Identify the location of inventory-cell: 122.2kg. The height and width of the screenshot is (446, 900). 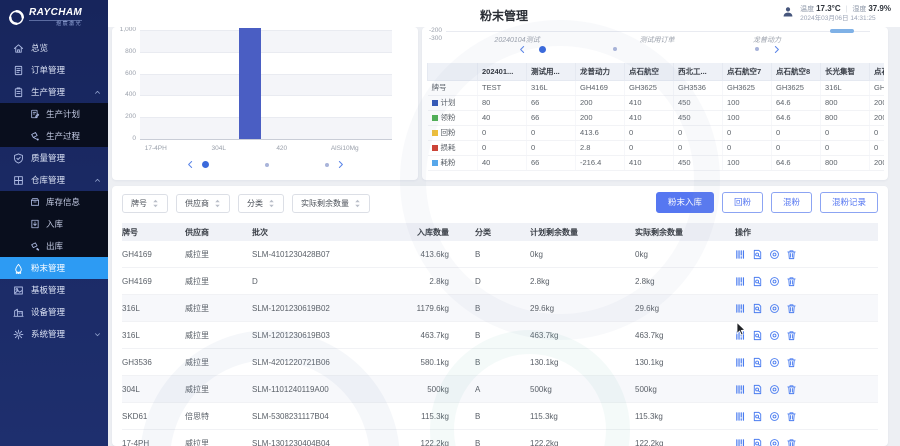
(434, 442).